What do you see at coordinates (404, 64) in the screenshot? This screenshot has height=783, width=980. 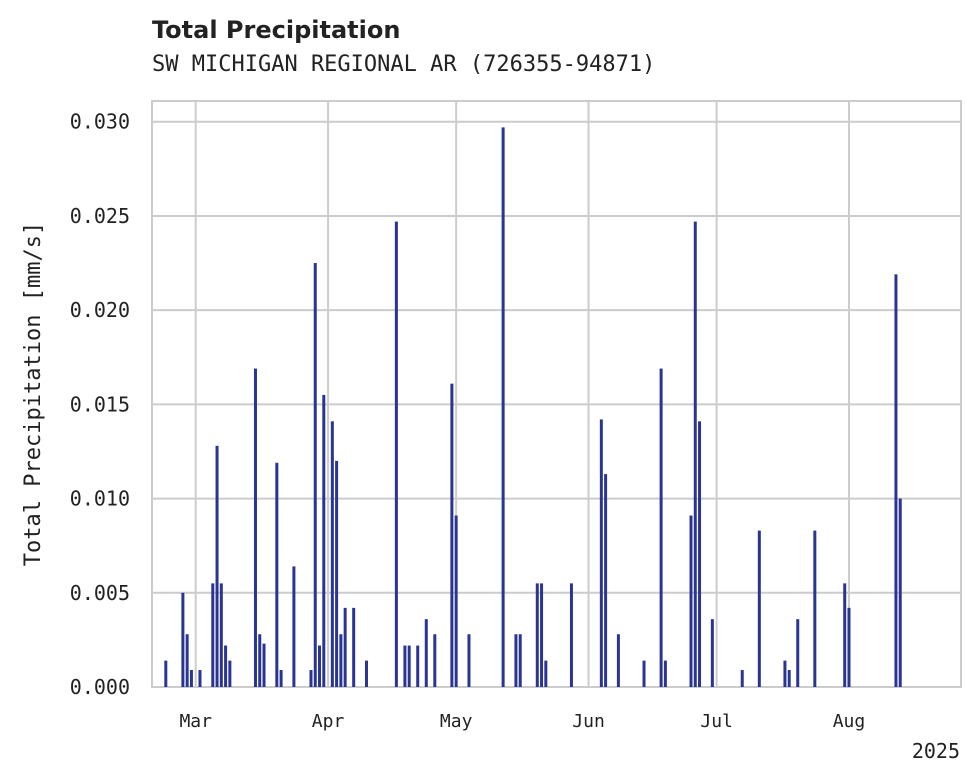 I see `chart-subtitle: SW MICHIGAN REGIONAL AR (726355-94871)` at bounding box center [404, 64].